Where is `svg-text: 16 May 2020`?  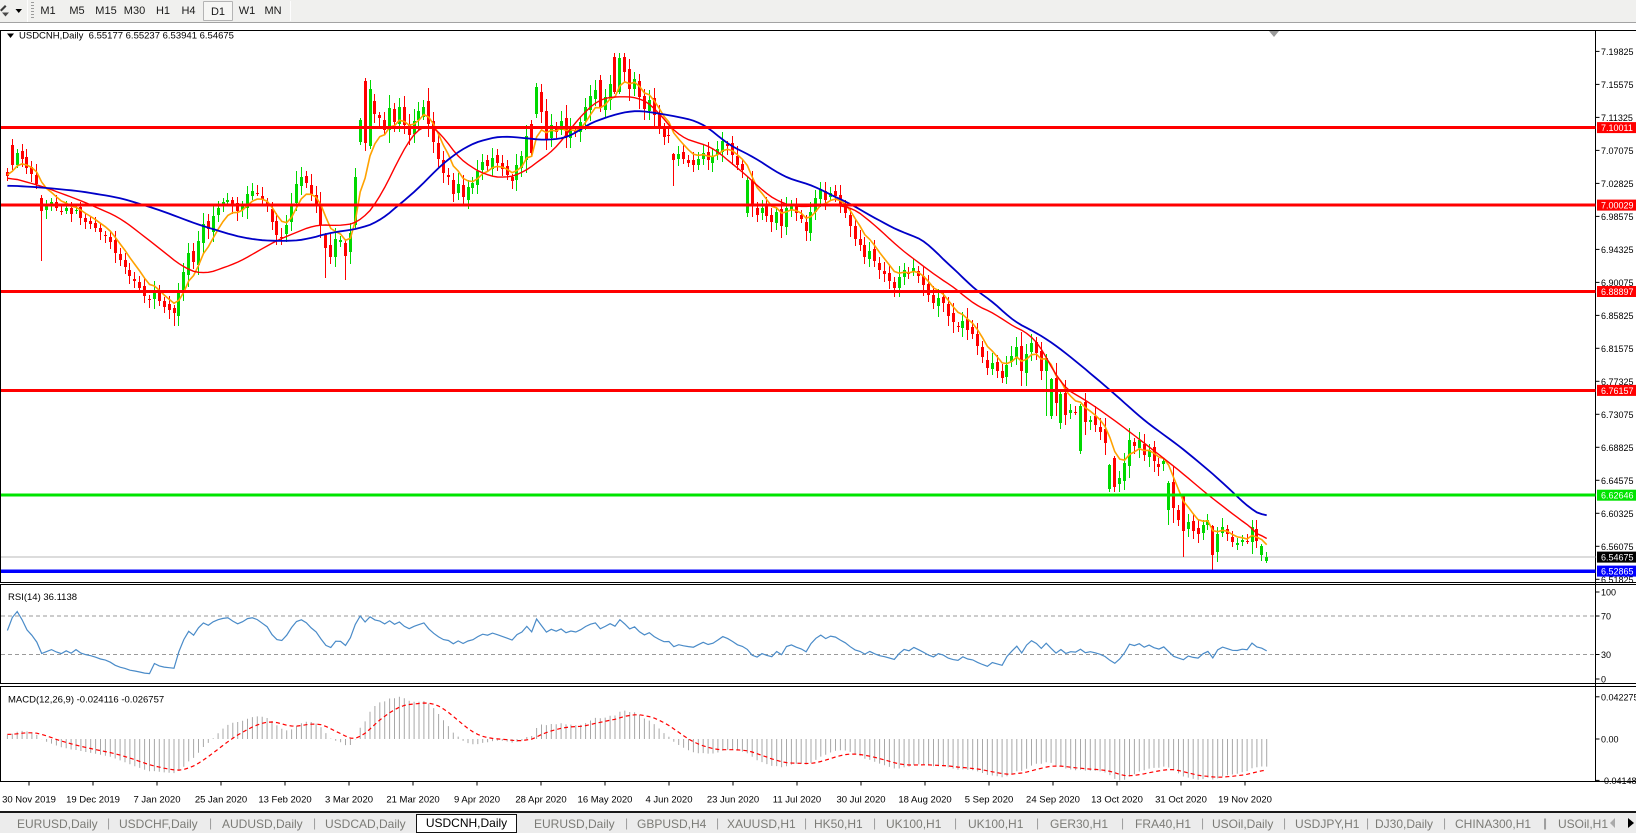 svg-text: 16 May 2020 is located at coordinates (605, 800).